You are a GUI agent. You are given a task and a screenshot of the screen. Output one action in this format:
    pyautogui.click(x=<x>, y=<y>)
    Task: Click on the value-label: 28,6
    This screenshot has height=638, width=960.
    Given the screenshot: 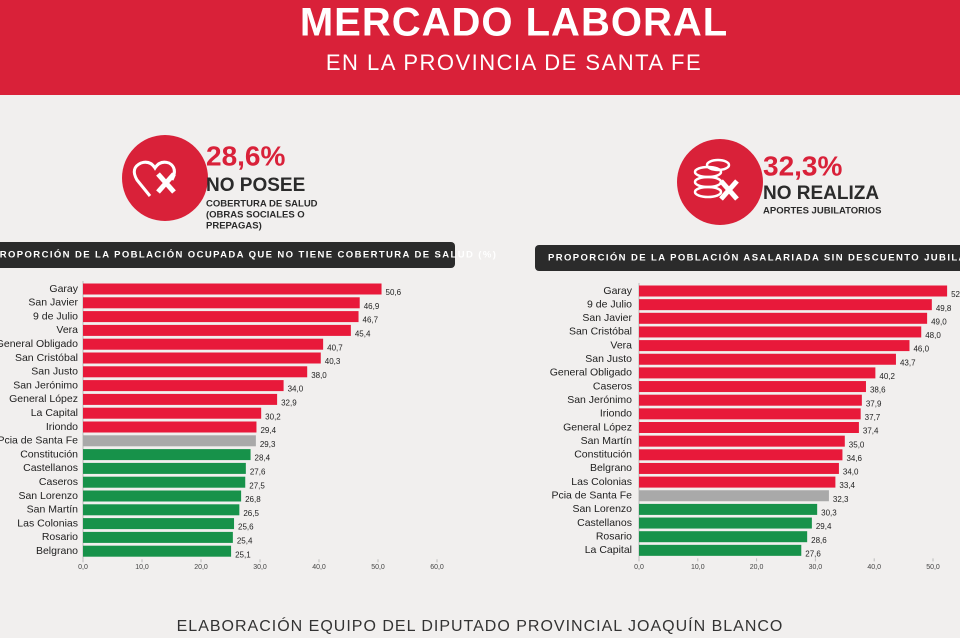 What is the action you would take?
    pyautogui.click(x=819, y=540)
    